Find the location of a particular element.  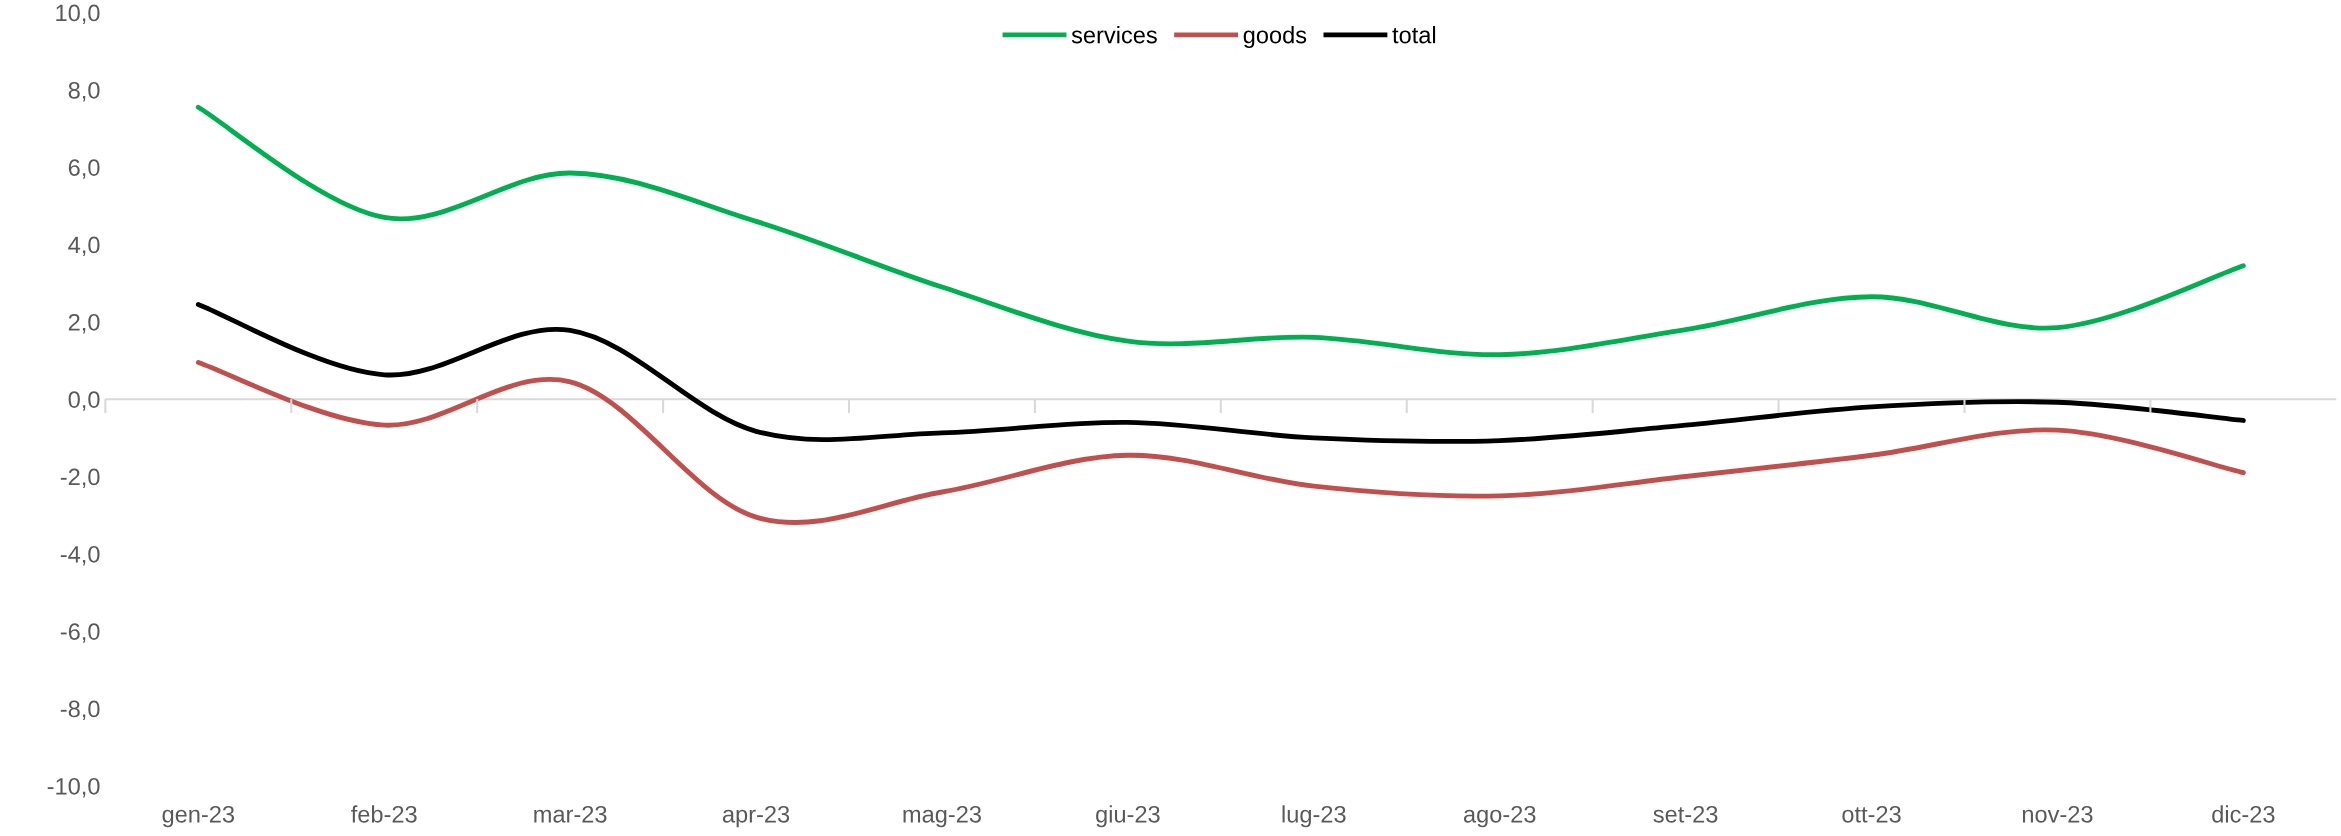

x-tick-label: nov-23 is located at coordinates (2057, 814).